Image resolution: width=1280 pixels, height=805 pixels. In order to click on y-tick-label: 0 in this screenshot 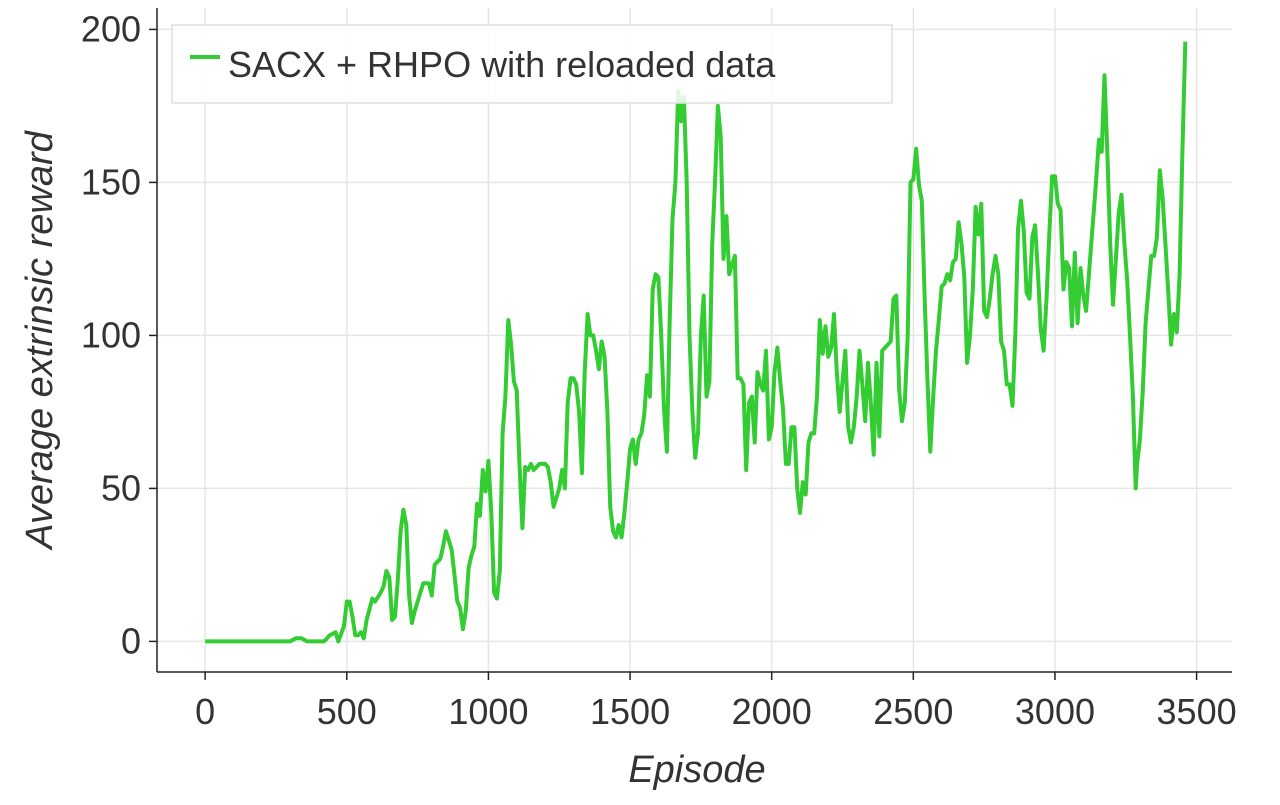, I will do `click(131, 640)`.